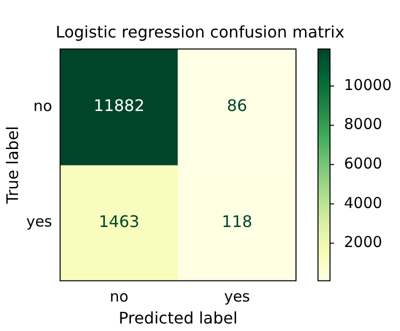  I want to click on color-bar-label: 4000, so click(363, 203).